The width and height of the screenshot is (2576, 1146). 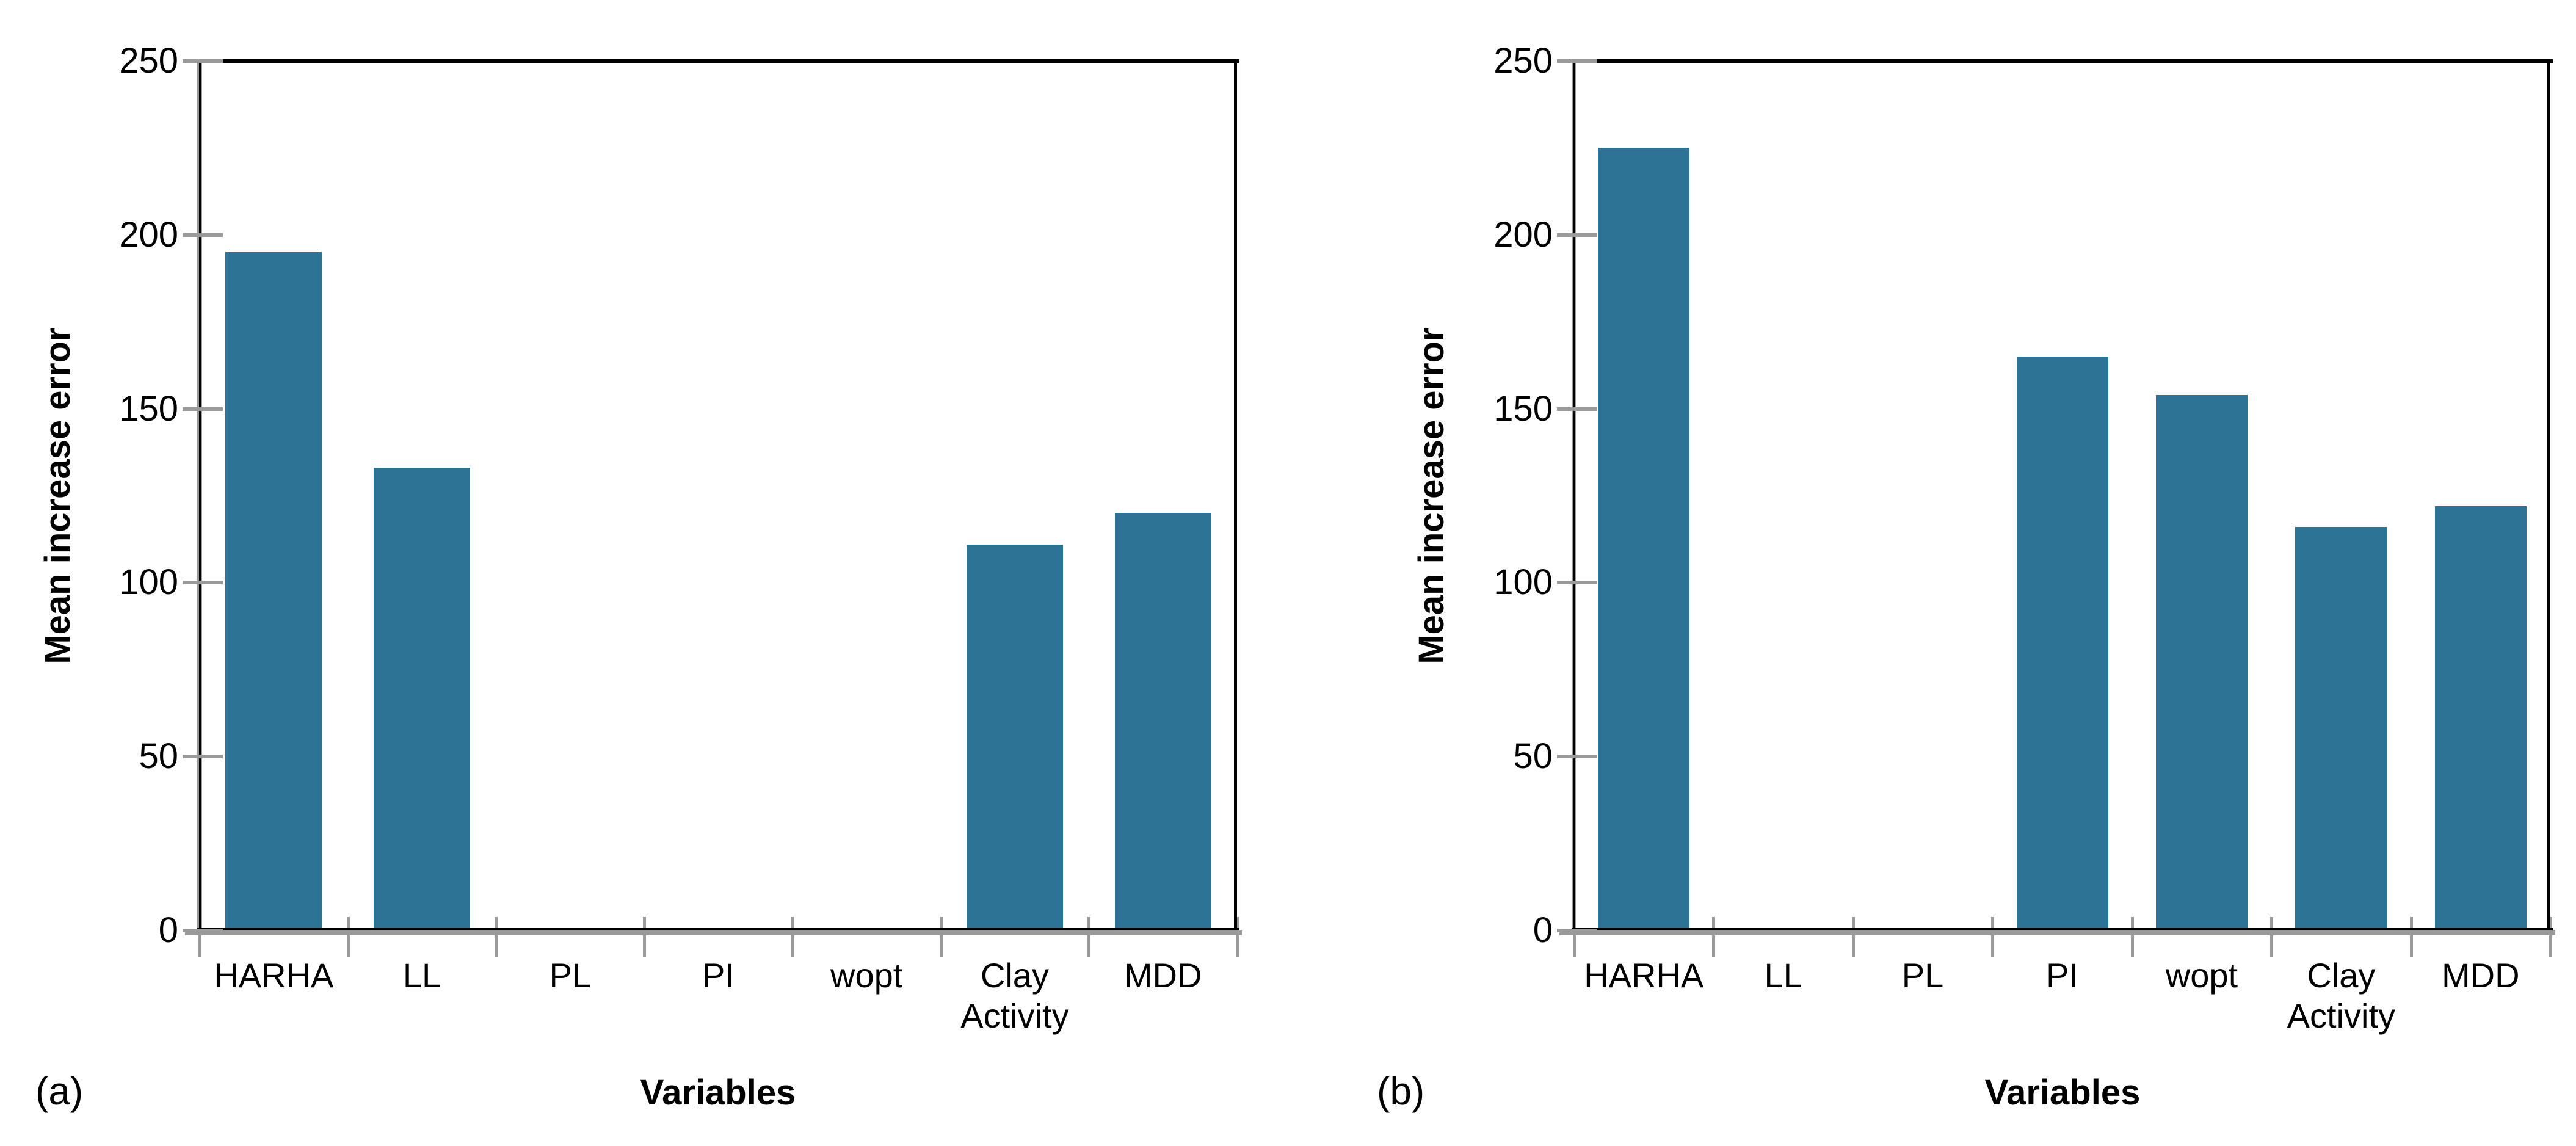 What do you see at coordinates (2201, 664) in the screenshot?
I see `bar-wopt` at bounding box center [2201, 664].